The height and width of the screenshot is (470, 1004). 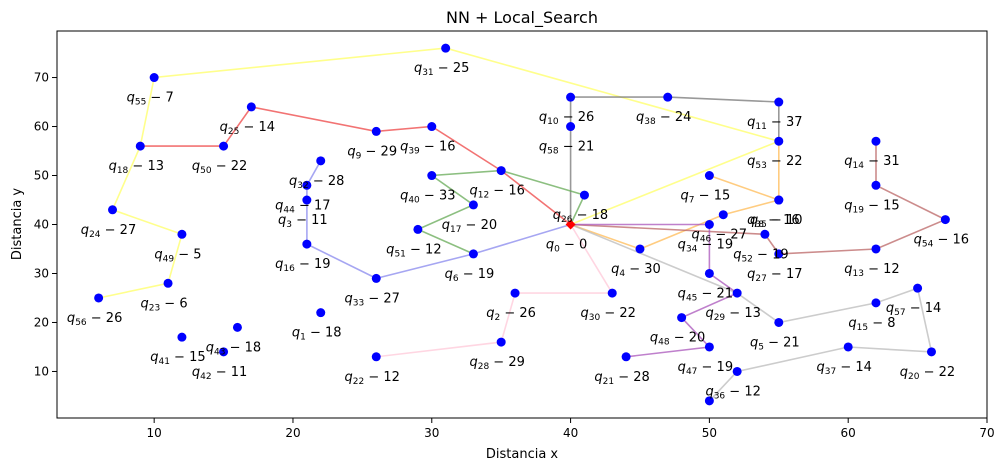 I want to click on x-tick-label: 10, so click(x=154, y=433).